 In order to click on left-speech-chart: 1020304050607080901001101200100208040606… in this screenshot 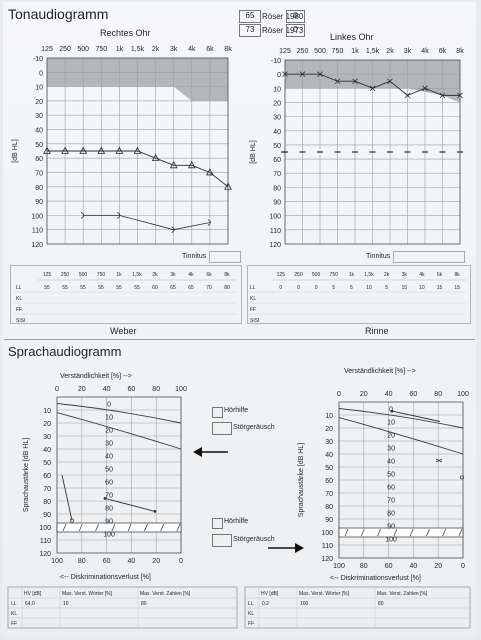, I will do `click(383, 480)`.